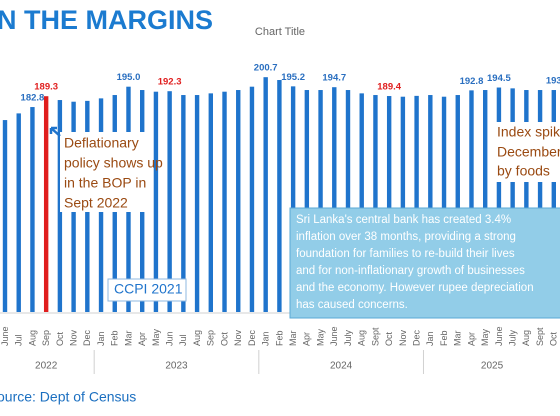 The height and width of the screenshot is (416, 560). I want to click on arrow, so click(55, 131).